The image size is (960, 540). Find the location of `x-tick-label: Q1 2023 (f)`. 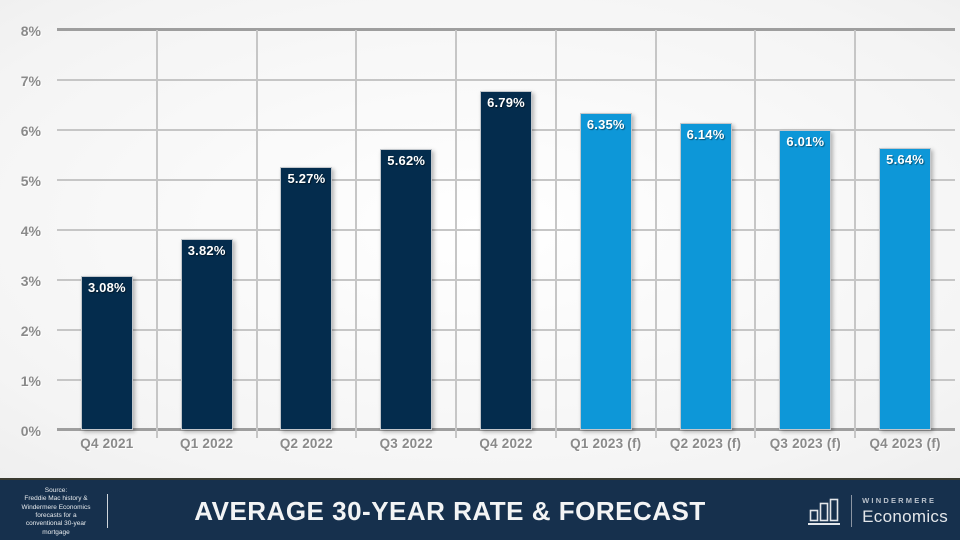

x-tick-label: Q1 2023 (f) is located at coordinates (606, 443).